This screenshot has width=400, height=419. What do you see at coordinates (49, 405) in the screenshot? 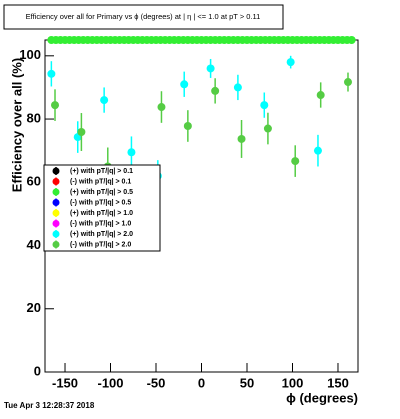
I see `timestamp: Tue Apr 3 12:28:37 2018` at bounding box center [49, 405].